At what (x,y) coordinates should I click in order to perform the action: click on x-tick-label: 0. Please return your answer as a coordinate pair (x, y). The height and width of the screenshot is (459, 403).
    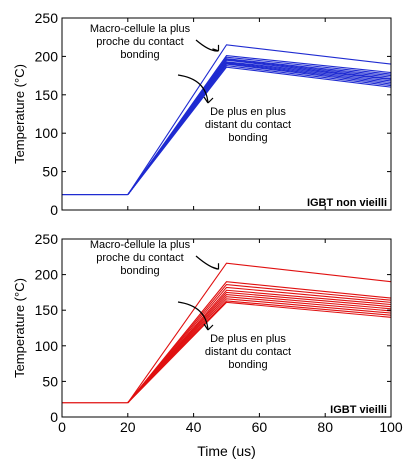
    Looking at the image, I should click on (62, 427).